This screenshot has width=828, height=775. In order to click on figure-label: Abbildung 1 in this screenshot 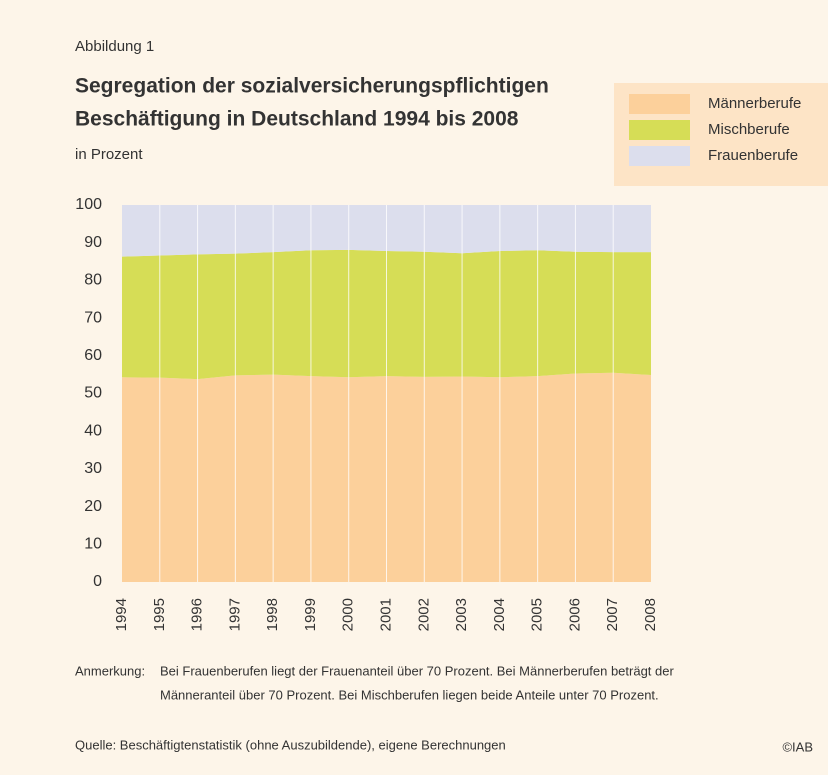, I will do `click(114, 46)`.